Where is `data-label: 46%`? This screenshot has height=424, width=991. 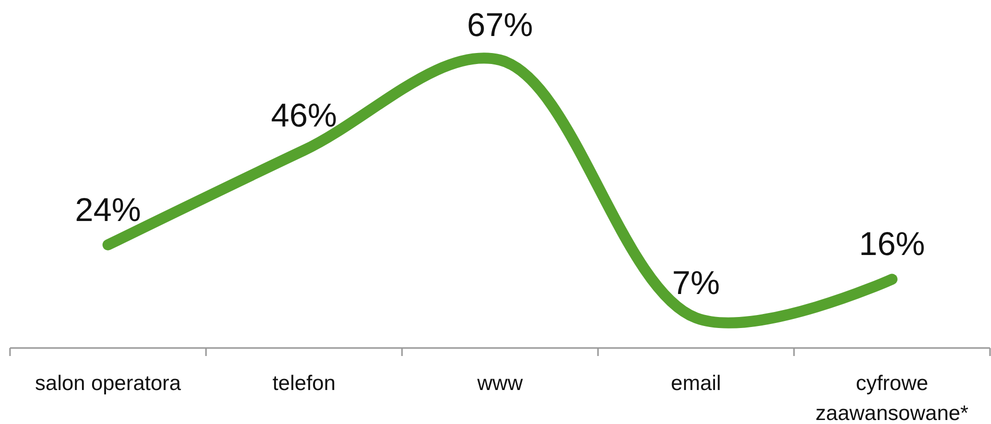
data-label: 46% is located at coordinates (304, 115).